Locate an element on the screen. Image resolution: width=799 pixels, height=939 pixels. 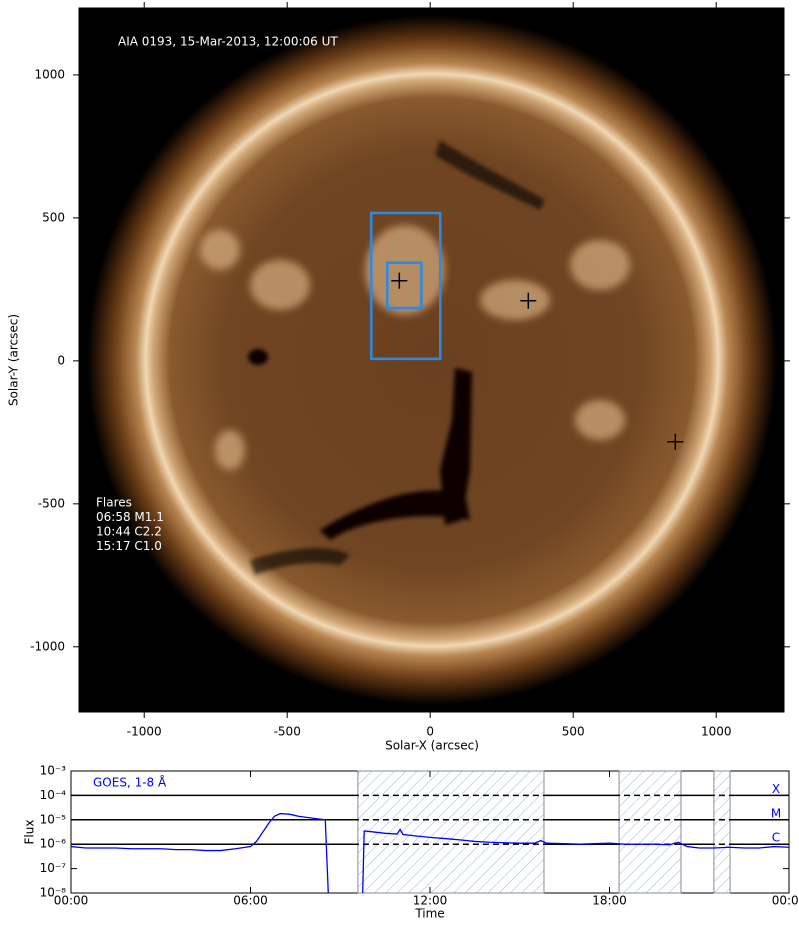
x-tick-label: 500 is located at coordinates (573, 732).